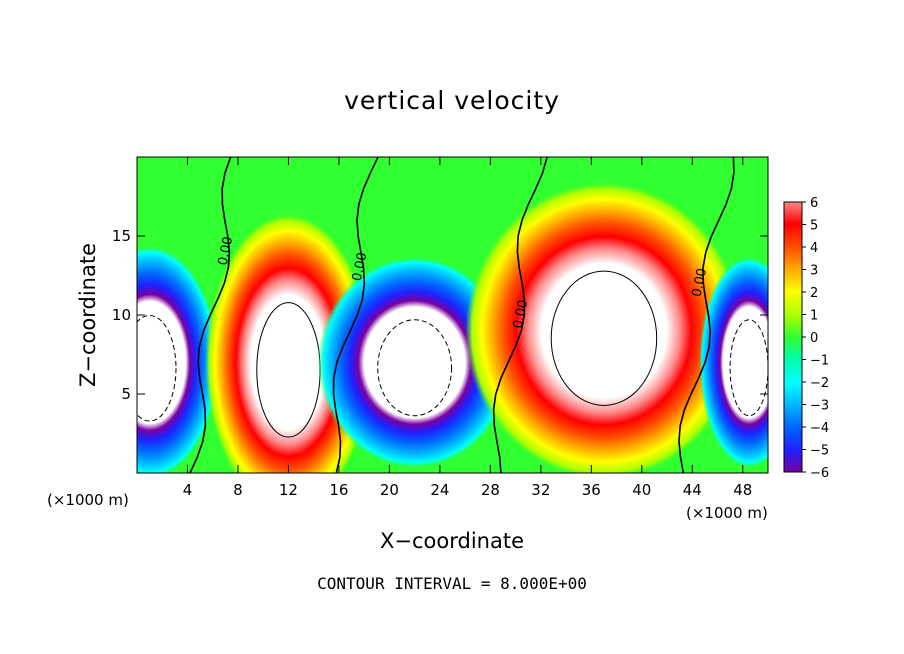  I want to click on x-tick-label: 24, so click(439, 490).